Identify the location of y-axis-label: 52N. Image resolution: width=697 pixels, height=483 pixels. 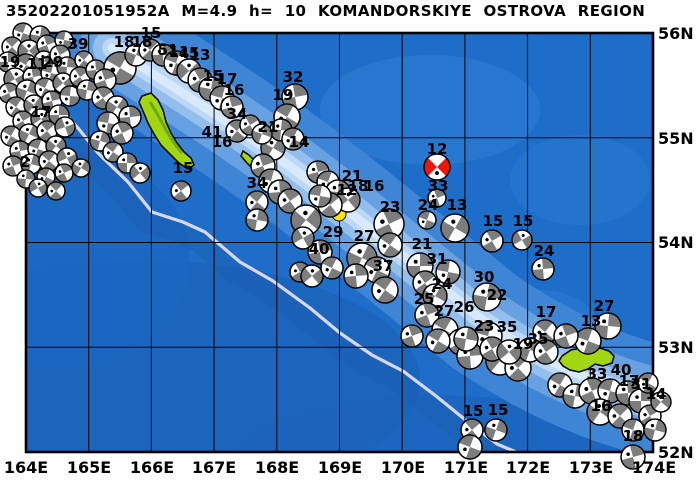
(676, 452).